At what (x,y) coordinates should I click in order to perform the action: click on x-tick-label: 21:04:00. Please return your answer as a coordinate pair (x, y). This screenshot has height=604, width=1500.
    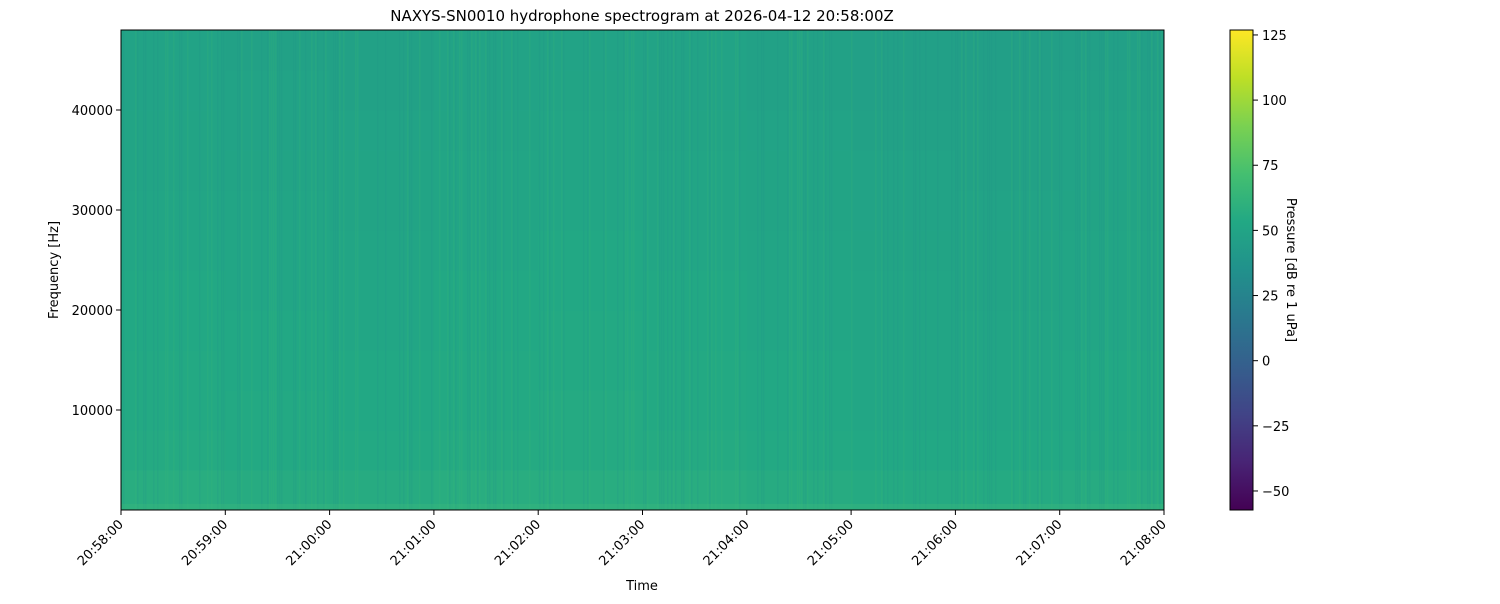
    Looking at the image, I should click on (727, 543).